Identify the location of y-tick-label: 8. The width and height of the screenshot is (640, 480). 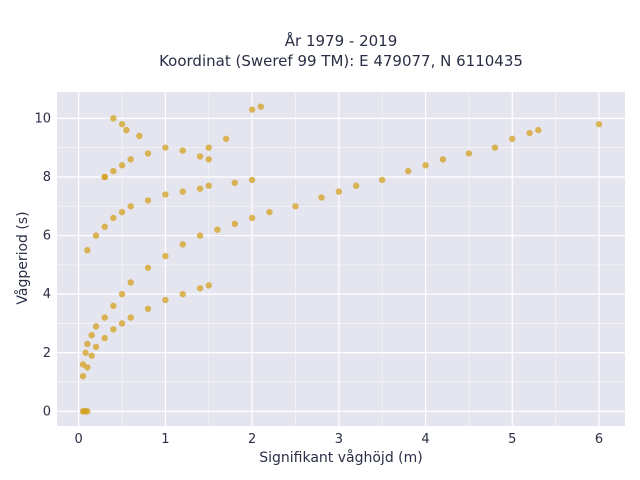
(47, 177).